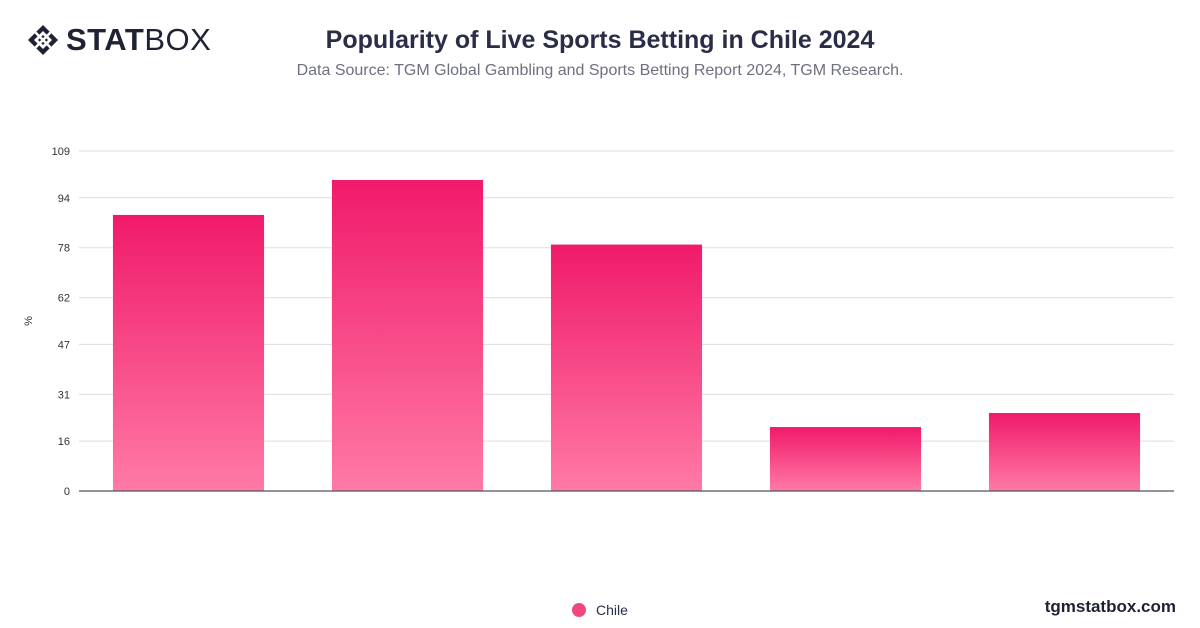  I want to click on y-tick-label: 16, so click(64, 442).